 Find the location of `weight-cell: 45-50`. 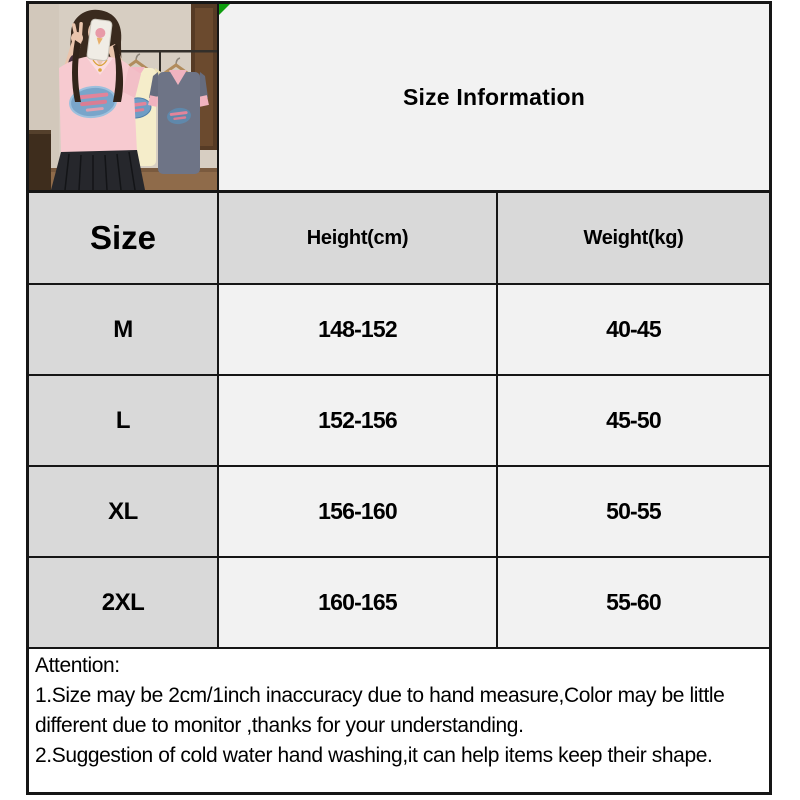

weight-cell: 45-50 is located at coordinates (633, 420).